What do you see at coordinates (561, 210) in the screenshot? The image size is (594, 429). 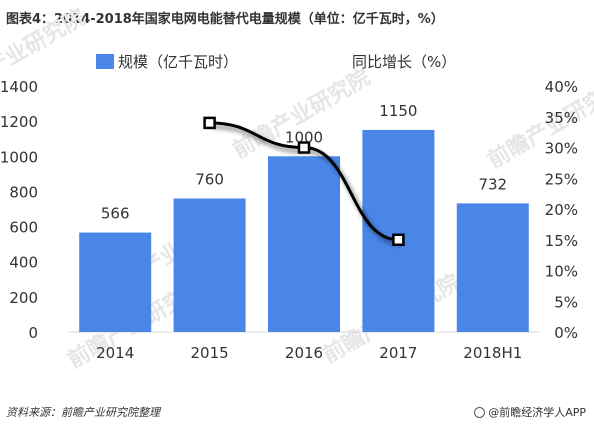 I see `y-right-tick-label: 20%` at bounding box center [561, 210].